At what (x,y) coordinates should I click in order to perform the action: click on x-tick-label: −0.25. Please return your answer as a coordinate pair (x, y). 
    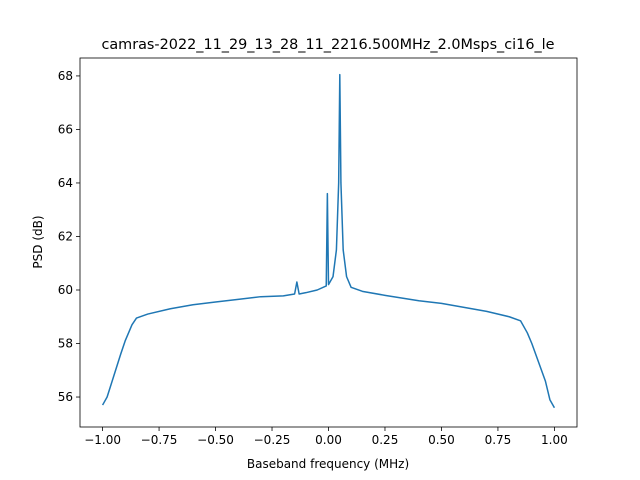
    Looking at the image, I should click on (272, 440).